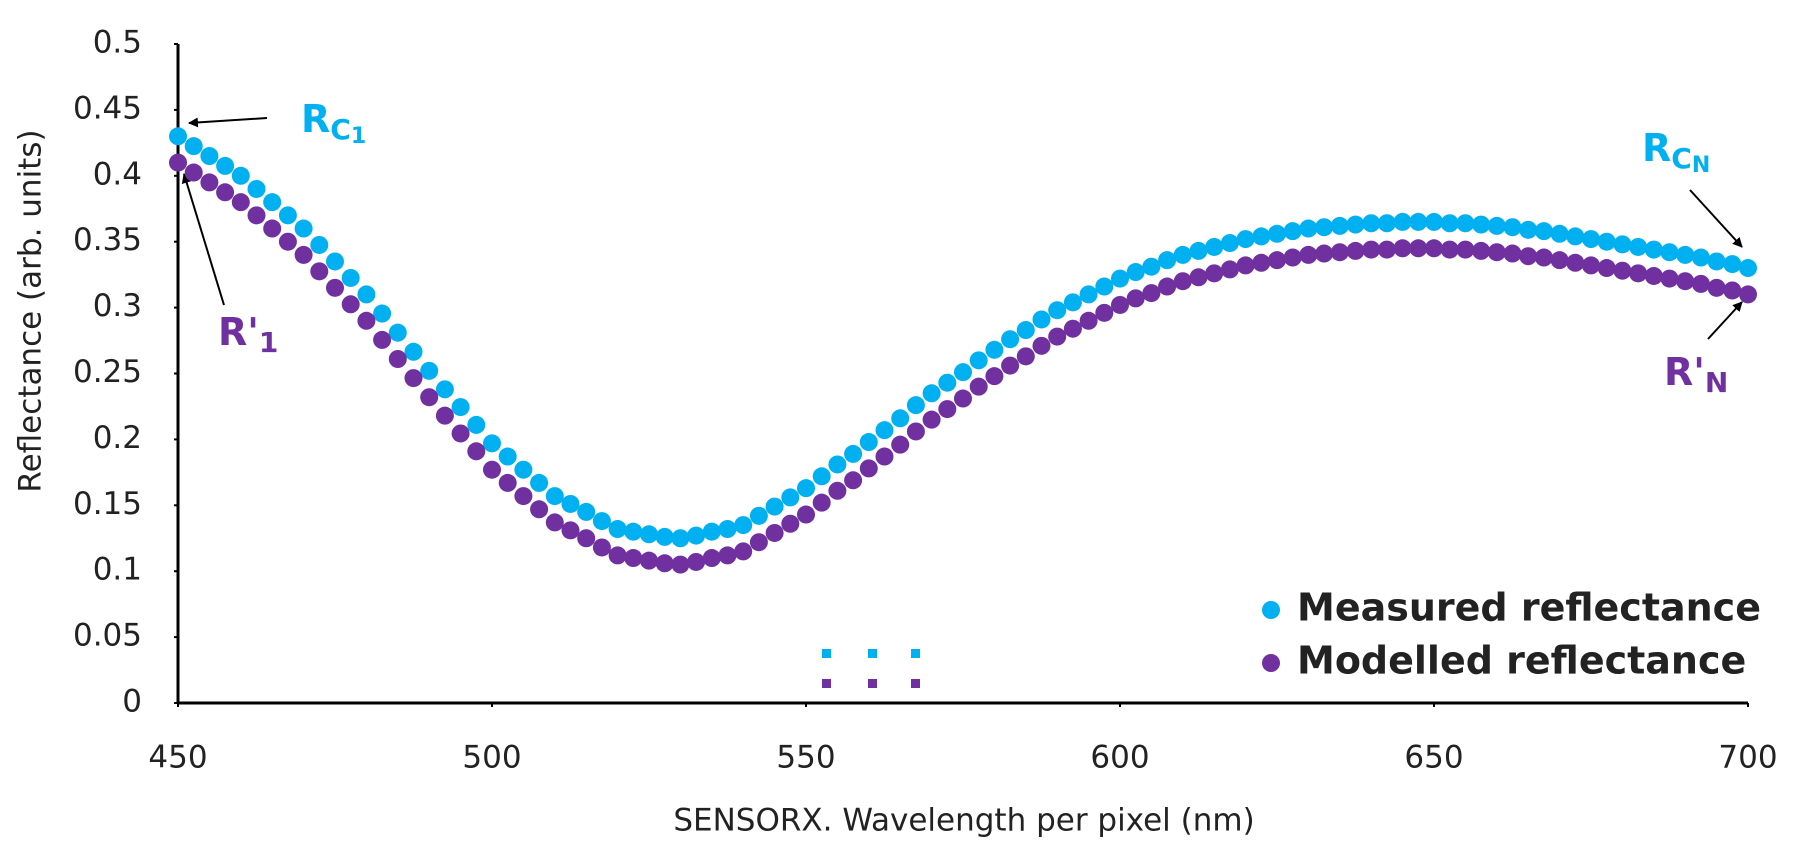 This screenshot has height=853, width=1794. I want to click on legend-label: Modelled reflectance, so click(1521, 661).